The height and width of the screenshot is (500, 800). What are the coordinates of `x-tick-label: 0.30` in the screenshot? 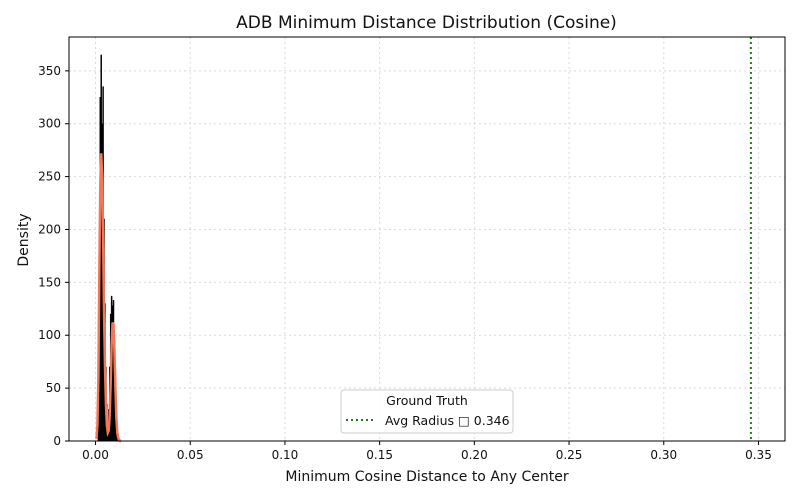 It's located at (663, 455).